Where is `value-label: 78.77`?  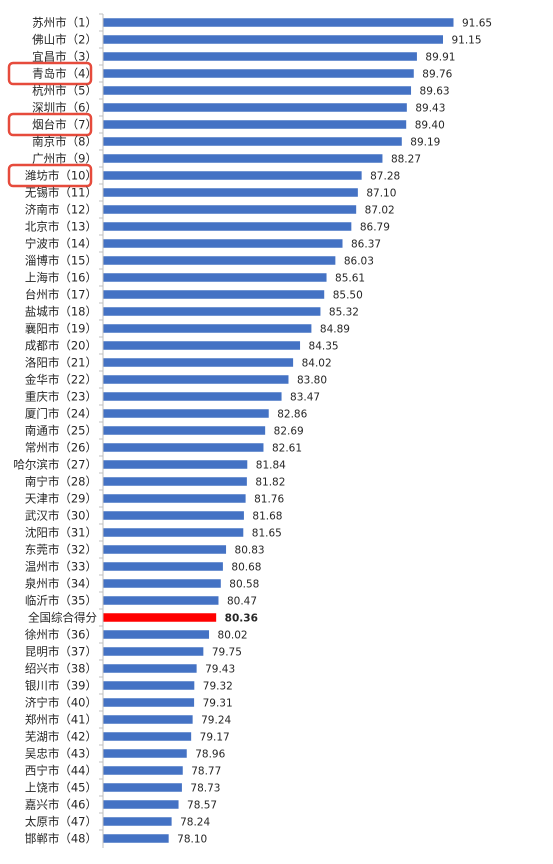 value-label: 78.77 is located at coordinates (206, 772).